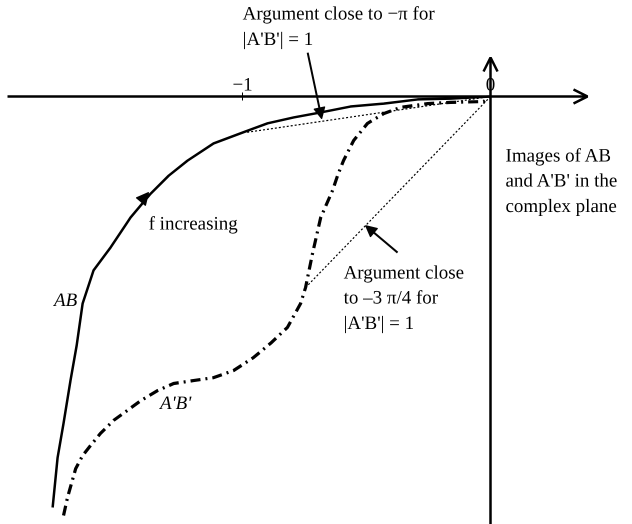 The height and width of the screenshot is (524, 632). What do you see at coordinates (193, 223) in the screenshot?
I see `annotation: f increasing` at bounding box center [193, 223].